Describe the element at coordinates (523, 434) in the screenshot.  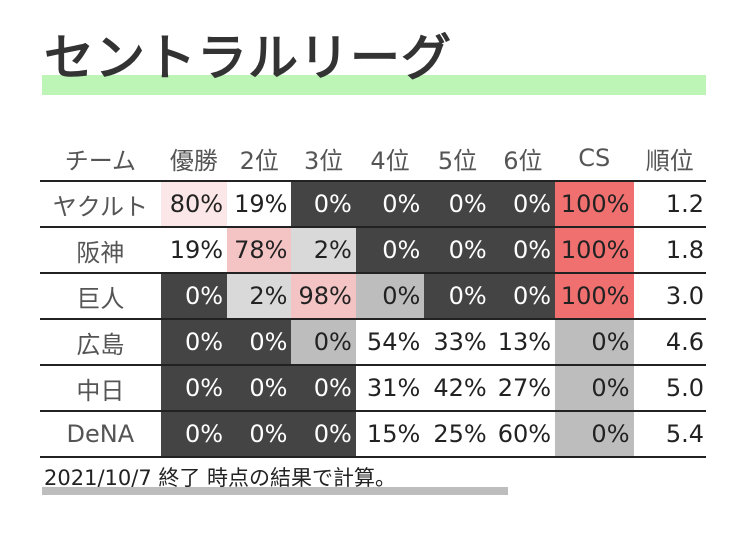
I see `probability-cell: 60%` at that location.